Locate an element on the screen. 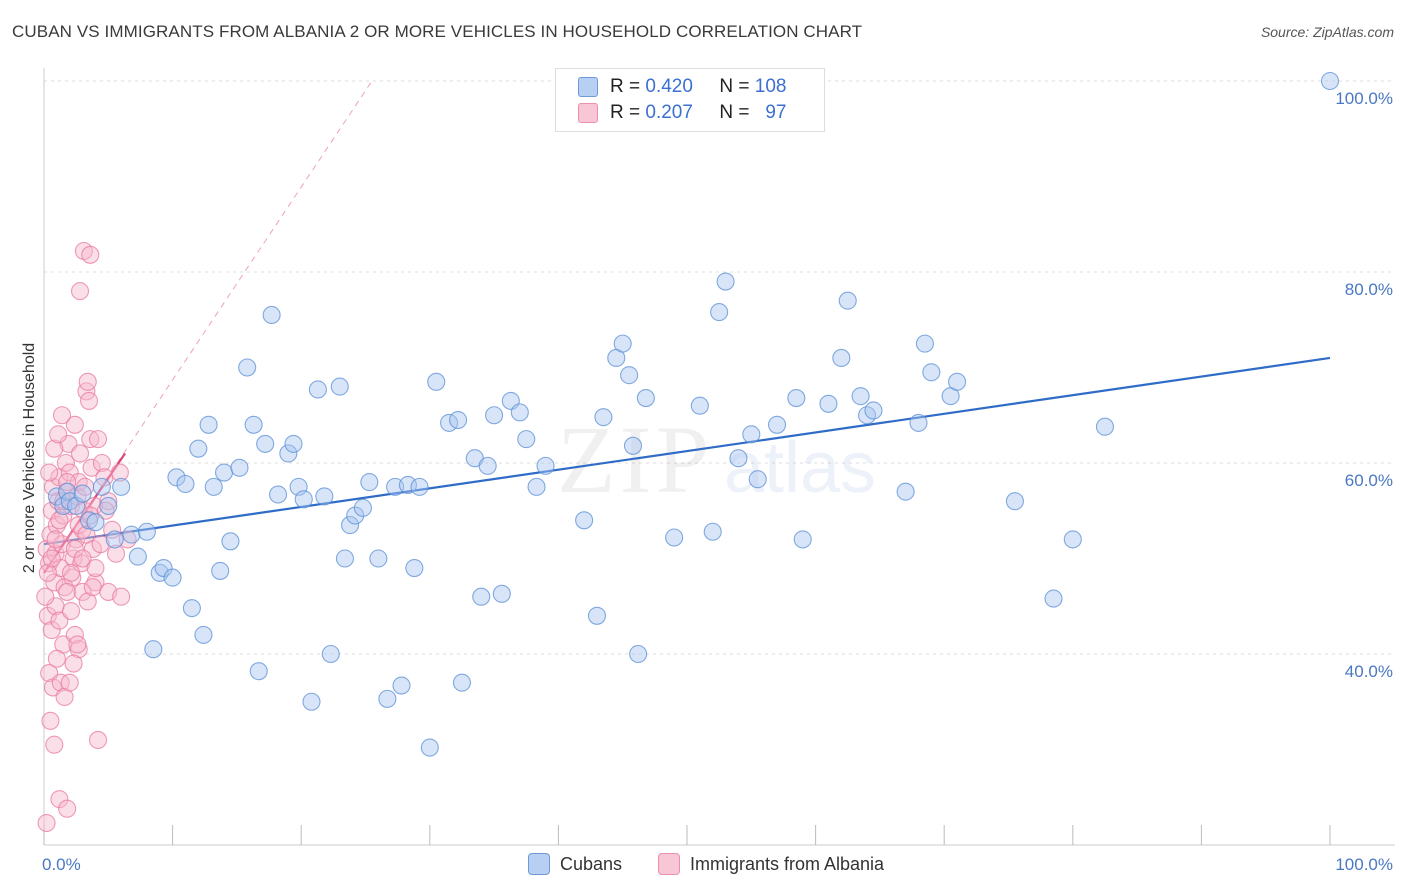  y-tick-label: 100.0% is located at coordinates (1364, 98).